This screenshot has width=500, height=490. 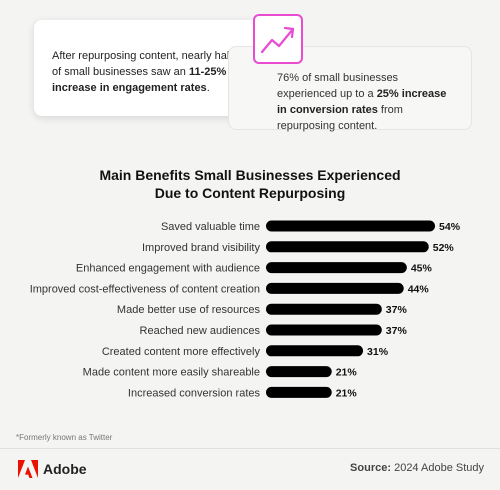 What do you see at coordinates (28, 469) in the screenshot?
I see `adobe-logo-icon` at bounding box center [28, 469].